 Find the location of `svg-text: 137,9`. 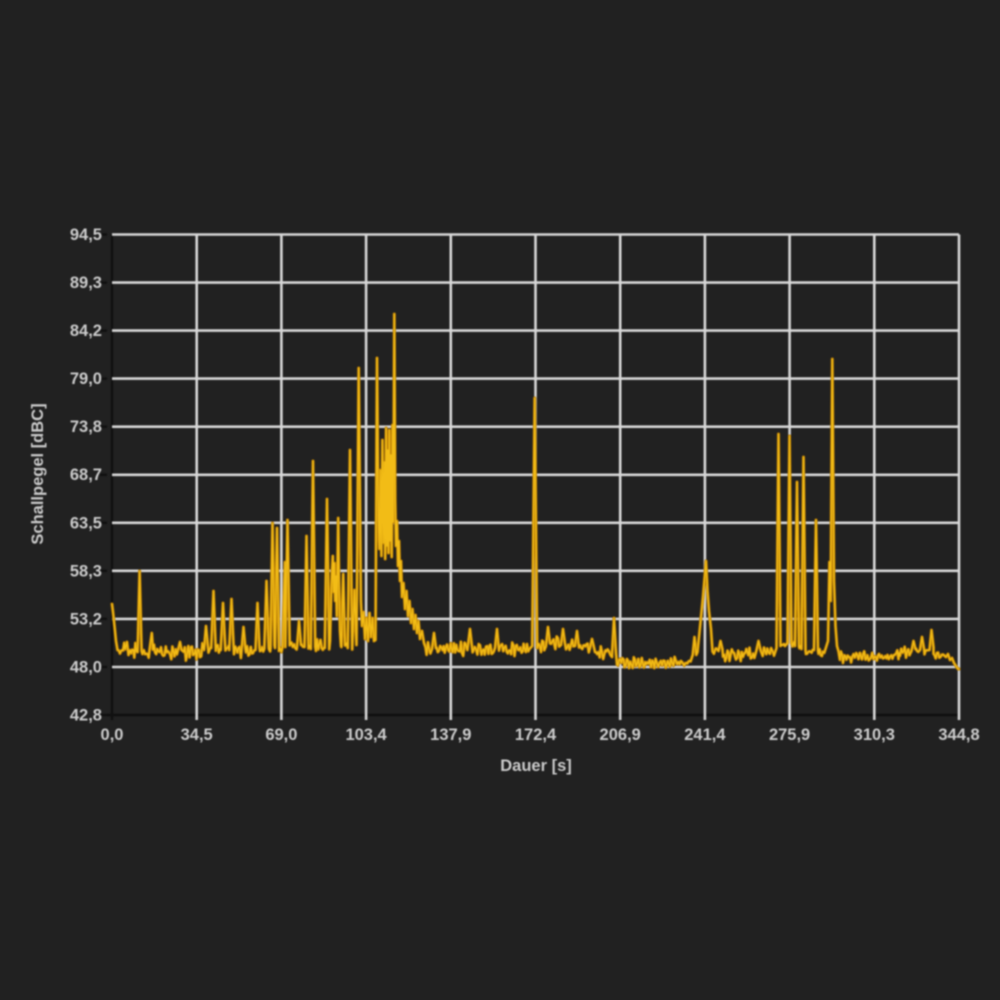

svg-text: 137,9 is located at coordinates (450, 735).